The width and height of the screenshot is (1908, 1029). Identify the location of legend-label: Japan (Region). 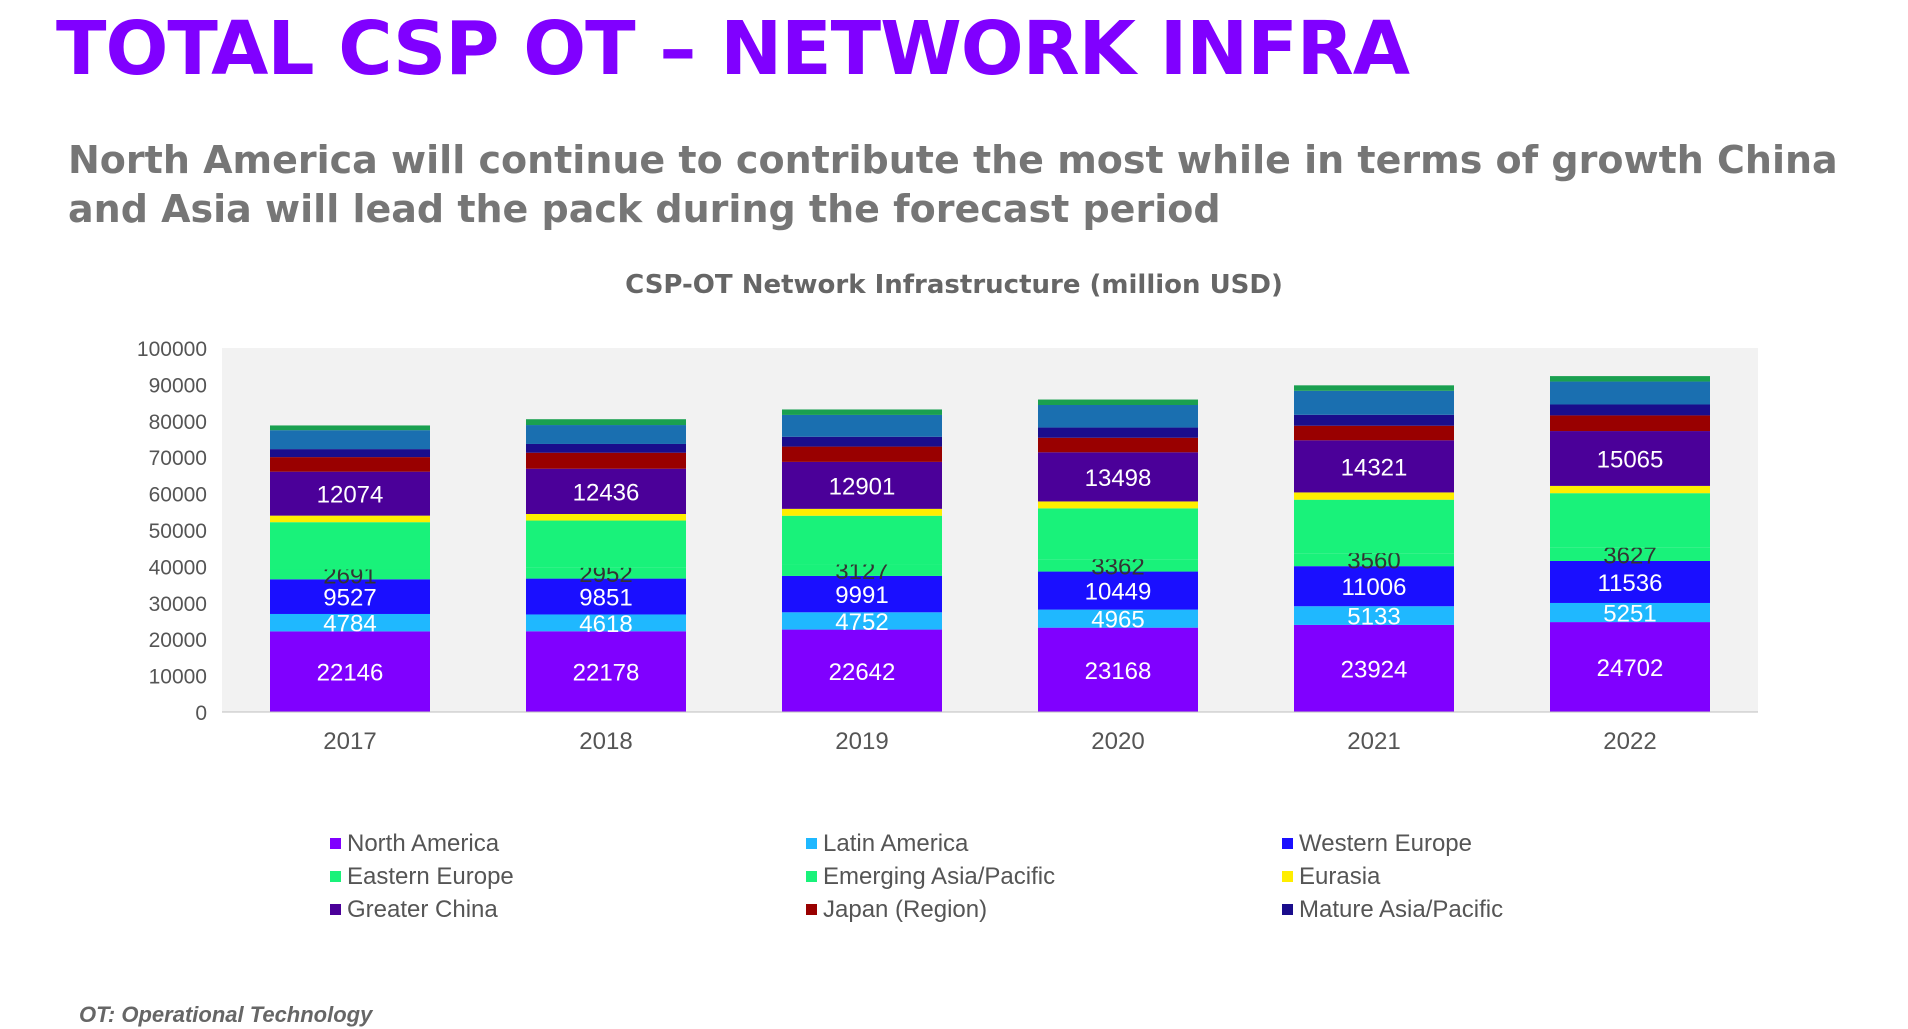
(905, 909).